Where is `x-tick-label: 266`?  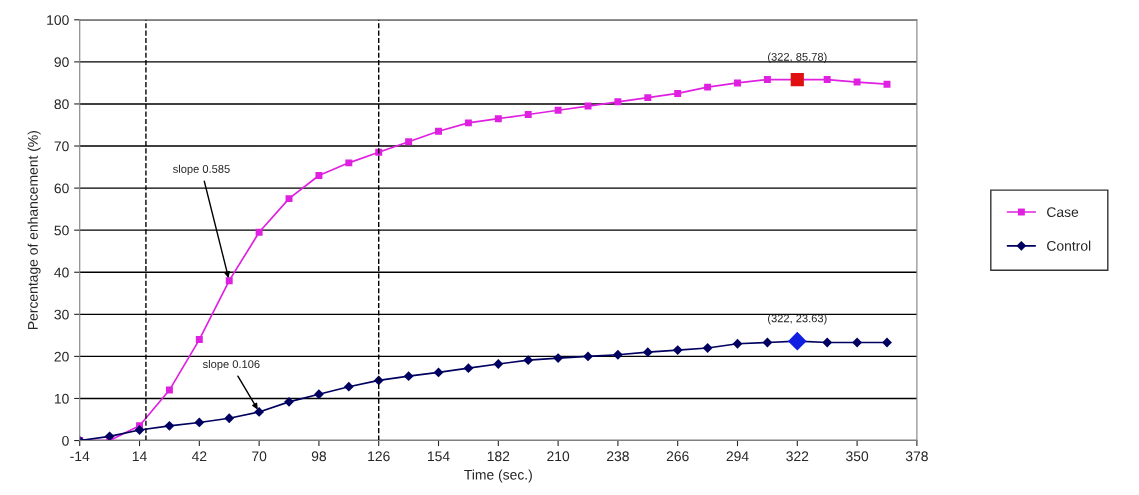
x-tick-label: 266 is located at coordinates (677, 456).